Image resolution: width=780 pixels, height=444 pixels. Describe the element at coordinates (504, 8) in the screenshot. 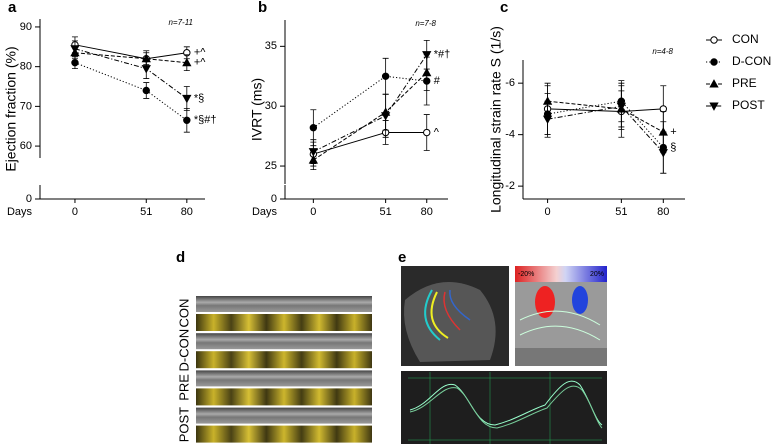

I see `panel-label: c` at that location.